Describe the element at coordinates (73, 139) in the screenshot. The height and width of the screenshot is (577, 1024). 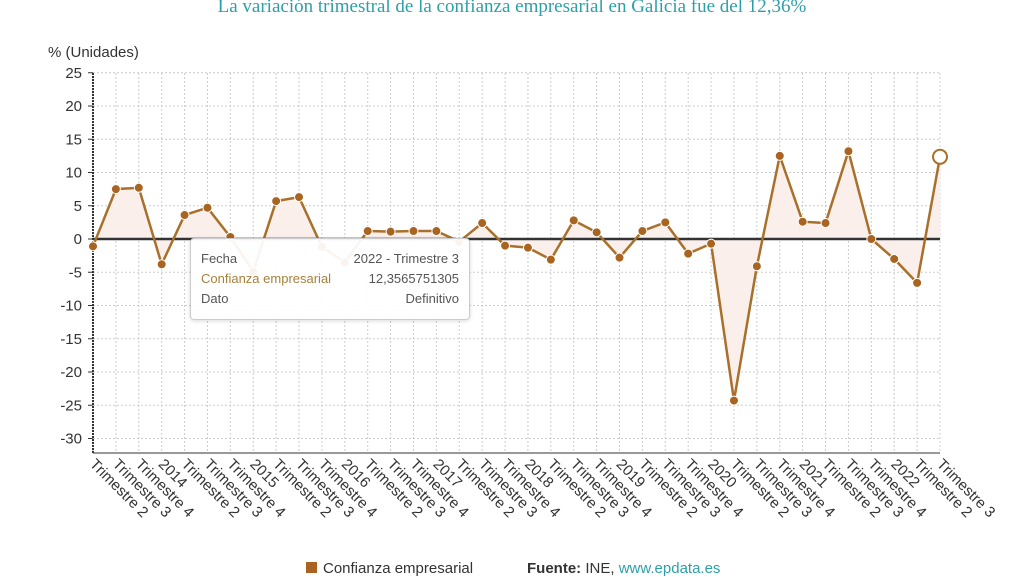
I see `y-tick-label: 15` at that location.